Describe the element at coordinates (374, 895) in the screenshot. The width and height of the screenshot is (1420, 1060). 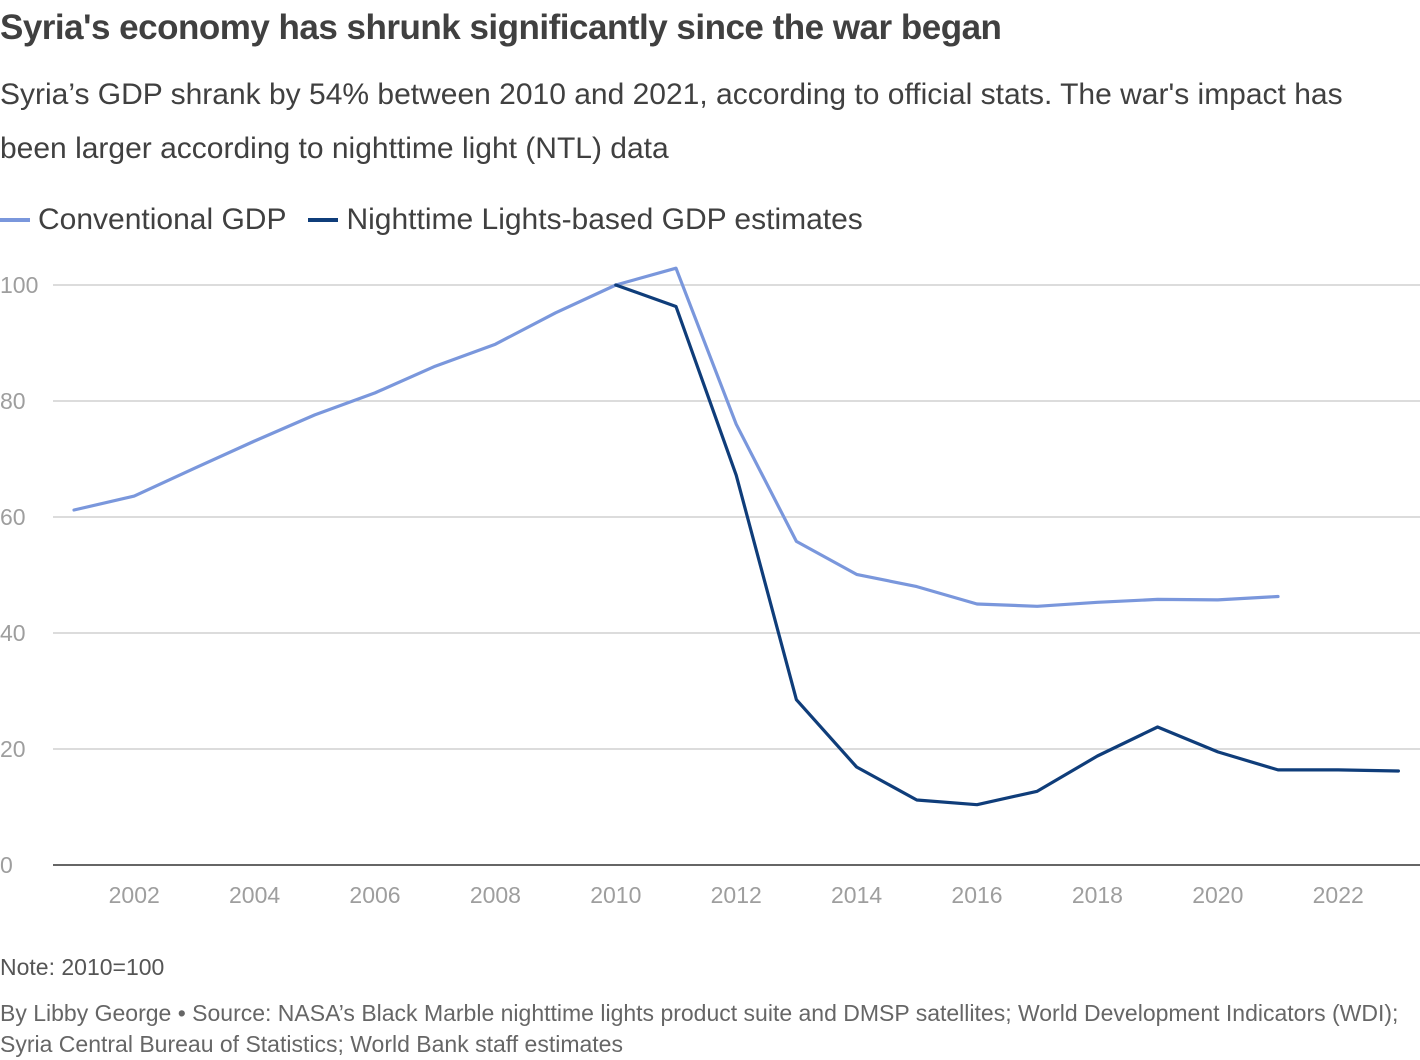
I see `x-tick-label-2006: 2006` at that location.